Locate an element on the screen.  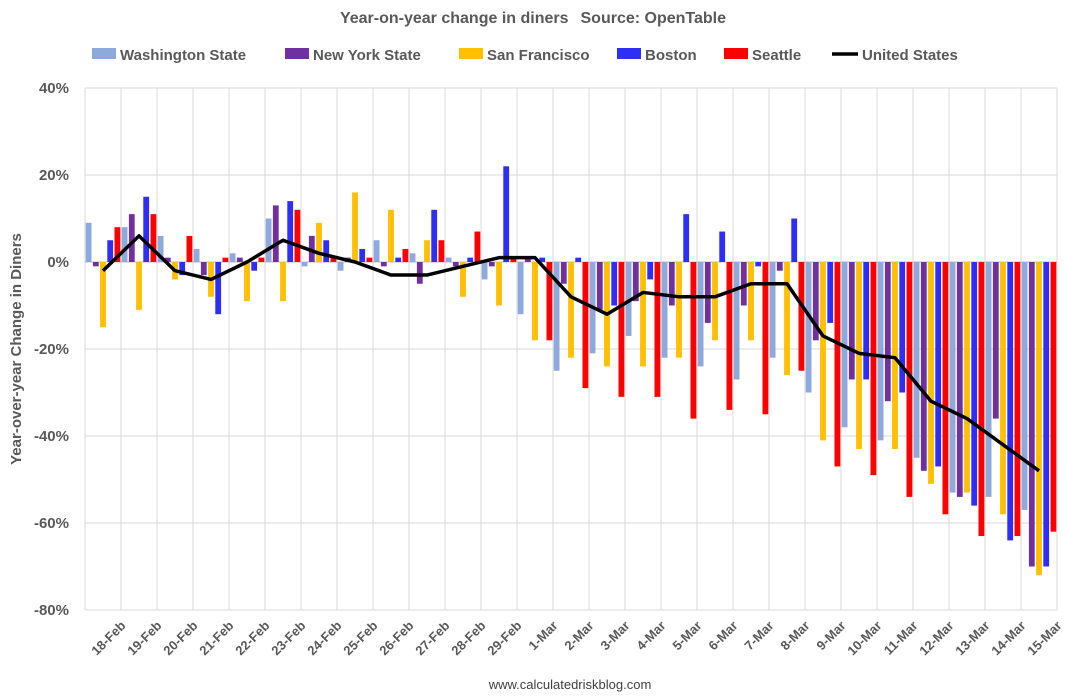
y-tick-label: 0% is located at coordinates (58, 262).